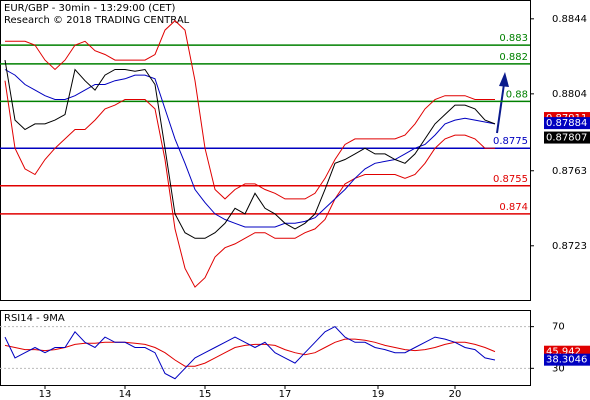 This screenshot has width=590, height=400. Describe the element at coordinates (563, 352) in the screenshot. I see `price-tag-label: 45.942` at that location.